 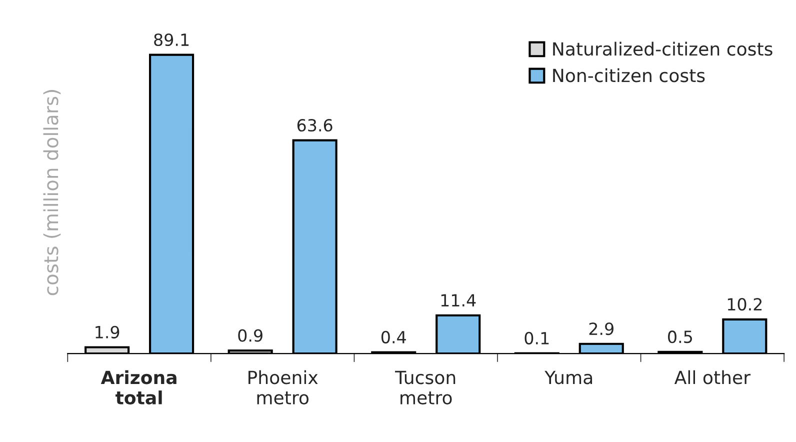 What do you see at coordinates (712, 377) in the screenshot?
I see `x-tick-label: All other` at bounding box center [712, 377].